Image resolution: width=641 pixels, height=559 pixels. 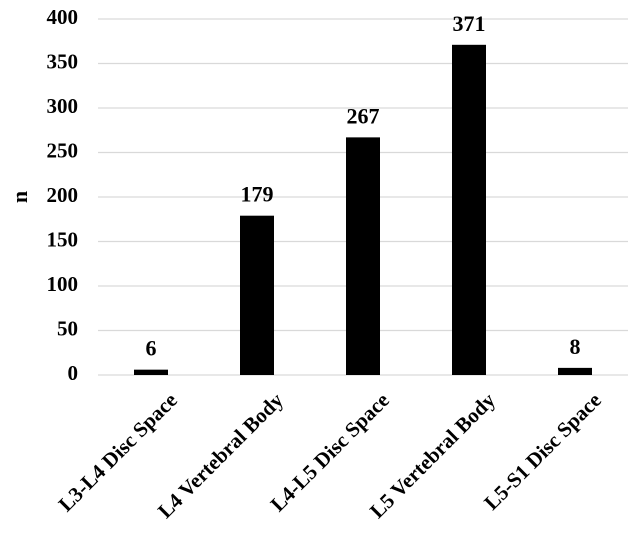 I want to click on y-tick-label: 50, so click(x=67, y=328).